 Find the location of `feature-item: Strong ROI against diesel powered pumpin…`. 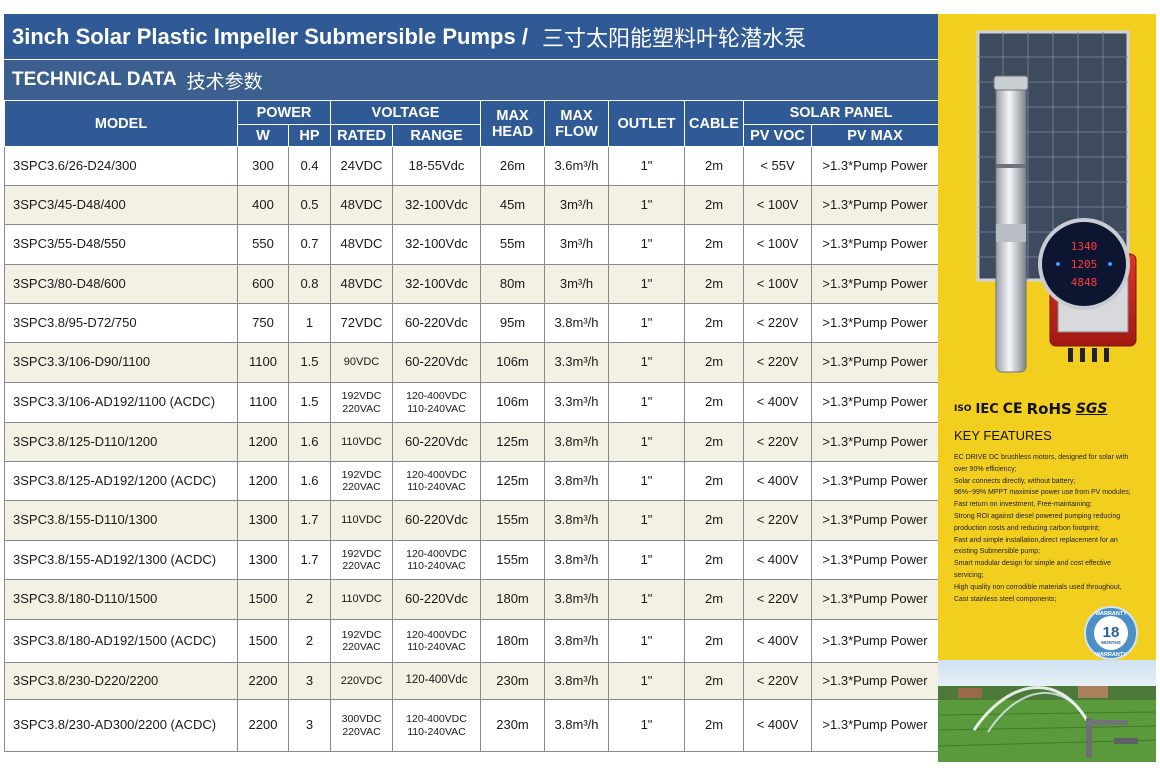

feature-item: Strong ROI against diesel powered pumpin… is located at coordinates (1037, 516).